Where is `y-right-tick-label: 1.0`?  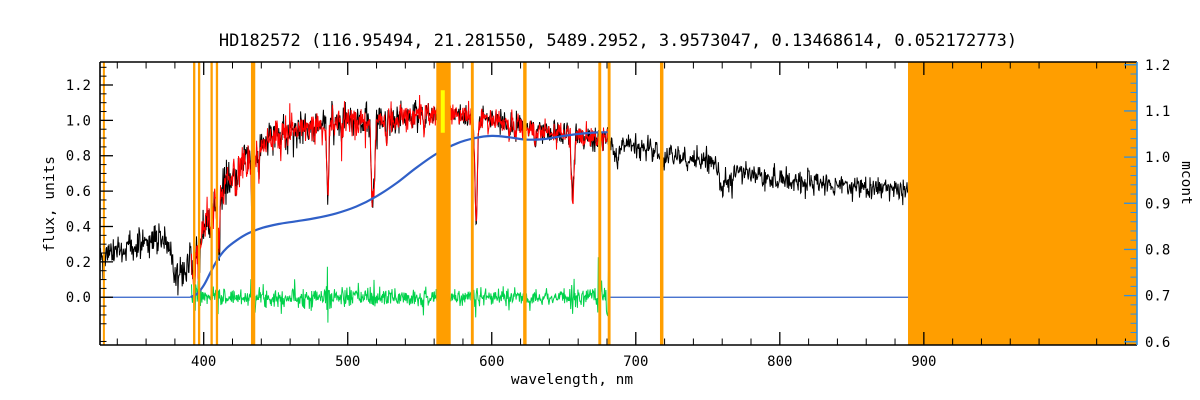 y-right-tick-label: 1.0 is located at coordinates (1157, 158).